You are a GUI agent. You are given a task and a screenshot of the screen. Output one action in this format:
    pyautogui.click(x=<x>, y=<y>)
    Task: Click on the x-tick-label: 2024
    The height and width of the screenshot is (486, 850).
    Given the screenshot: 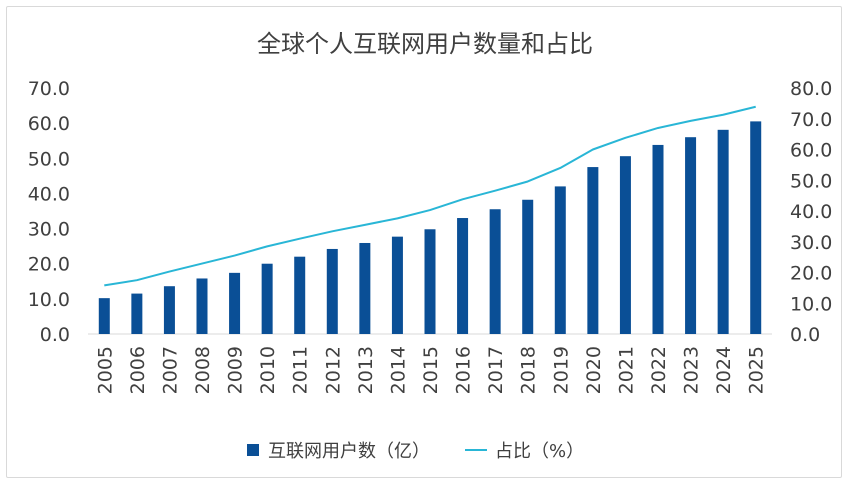 What is the action you would take?
    pyautogui.click(x=724, y=370)
    